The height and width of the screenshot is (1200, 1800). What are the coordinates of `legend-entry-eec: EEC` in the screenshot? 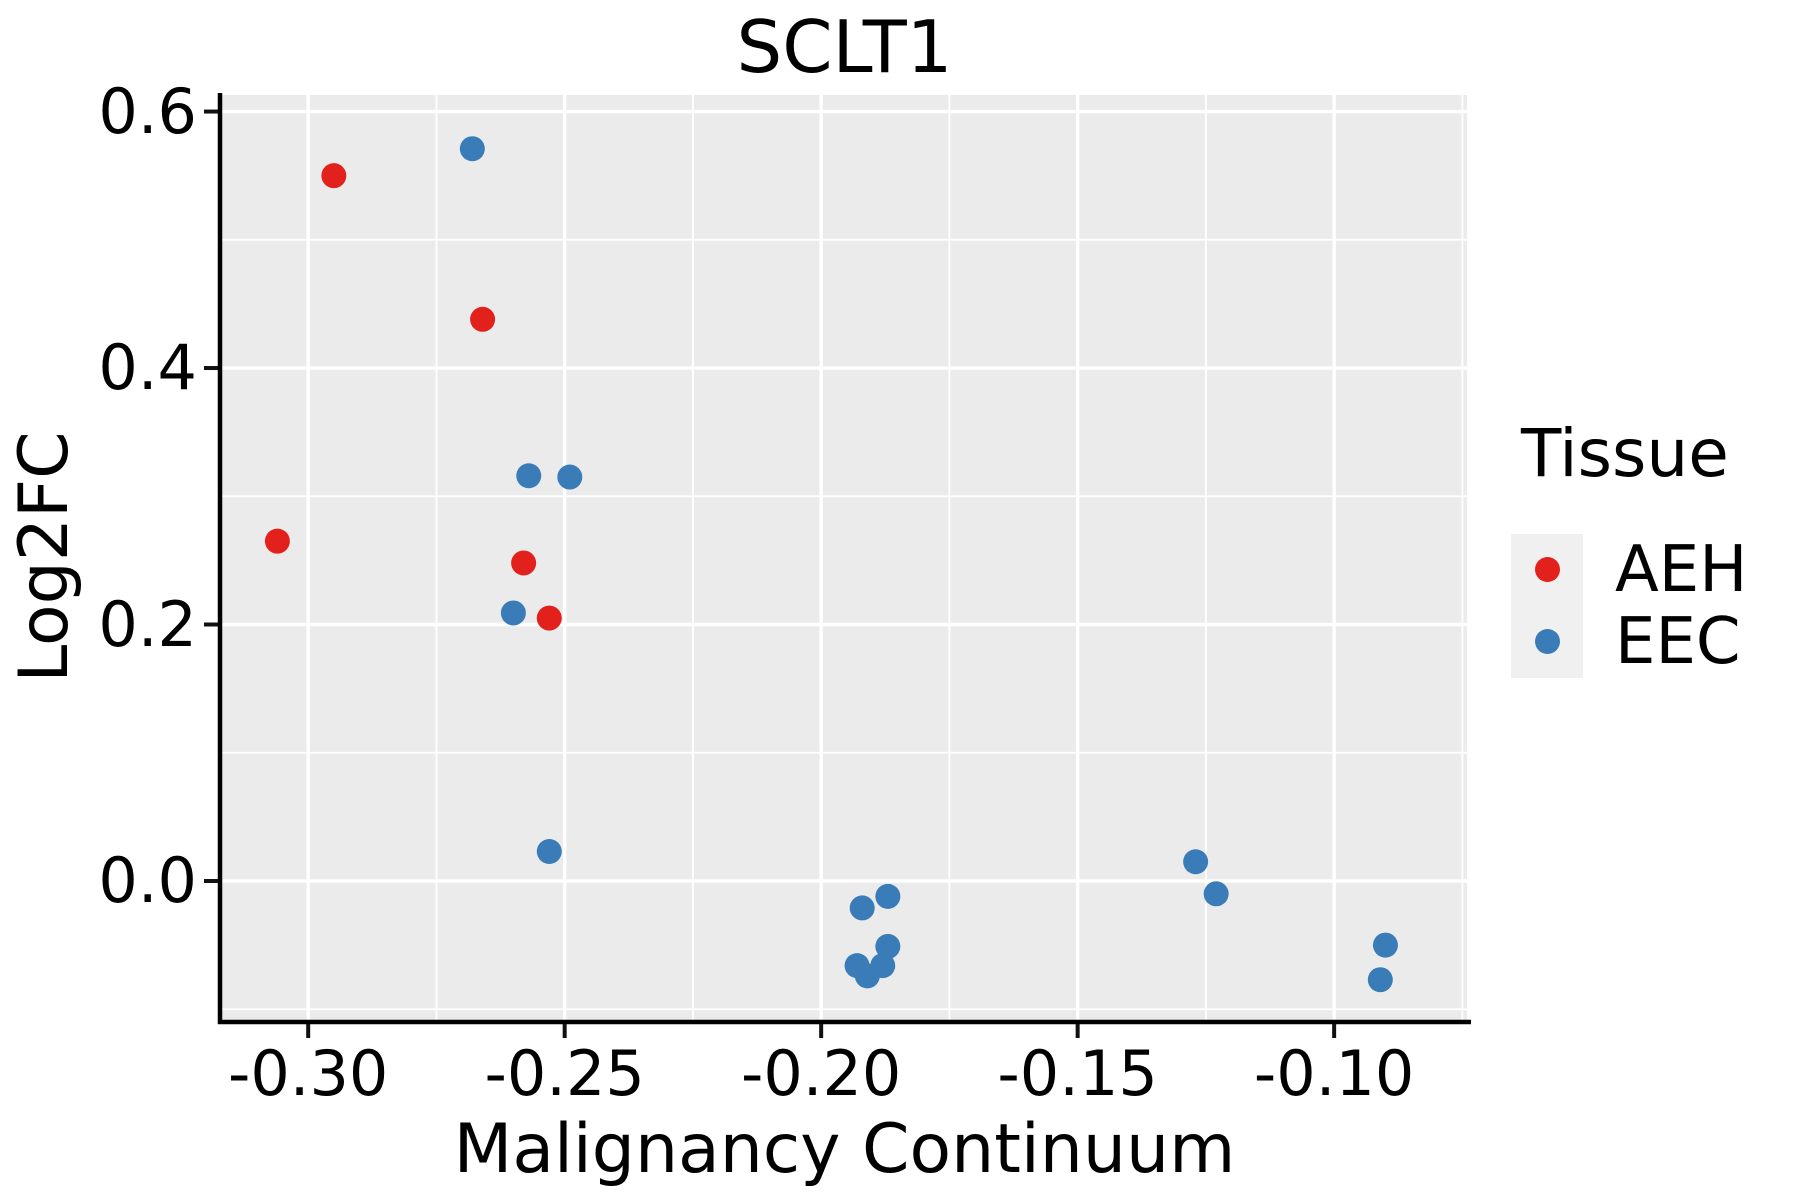 It's located at (1629, 641).